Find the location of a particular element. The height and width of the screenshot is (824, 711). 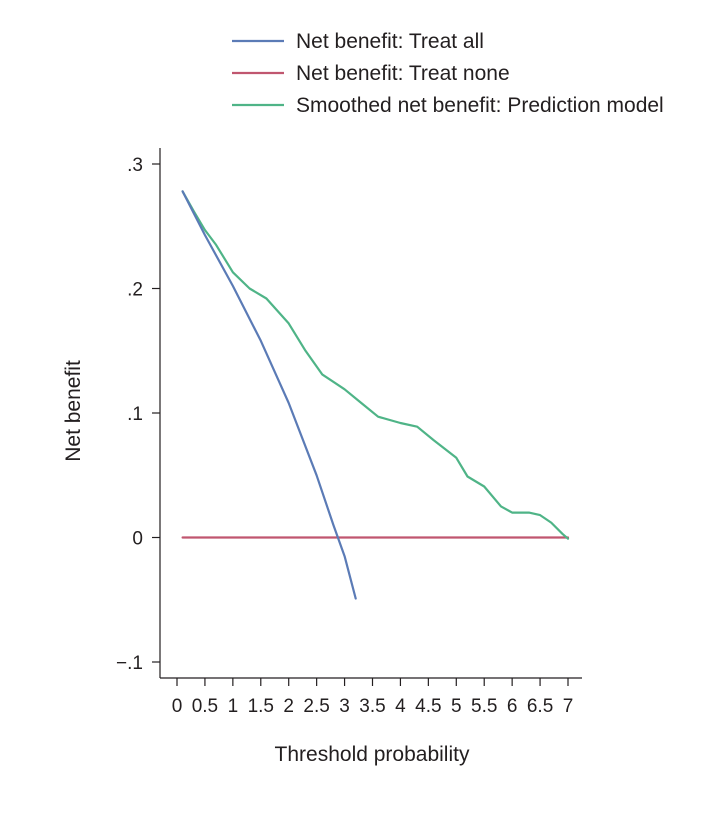

x-tick-label: 6.5 is located at coordinates (540, 706).